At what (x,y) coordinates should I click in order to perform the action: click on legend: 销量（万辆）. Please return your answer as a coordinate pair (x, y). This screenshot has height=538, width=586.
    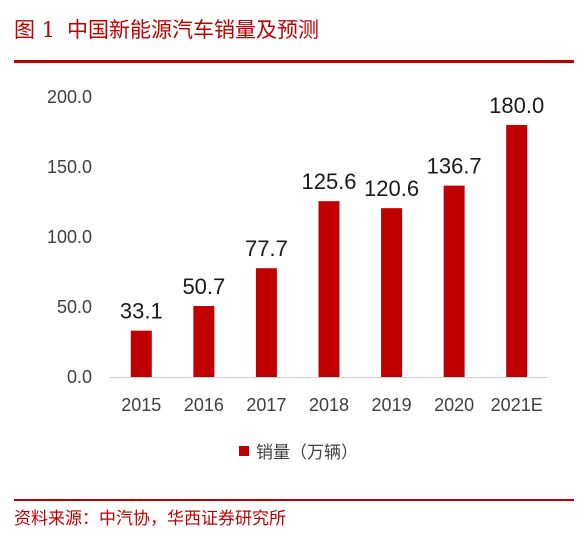
    Looking at the image, I should click on (298, 453).